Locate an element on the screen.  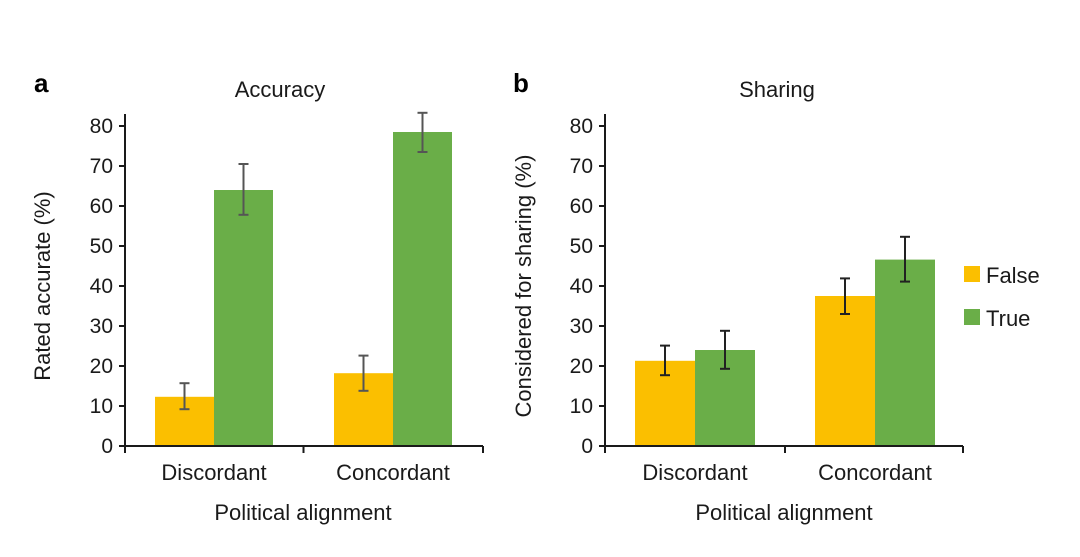
panel-b-letter: b is located at coordinates (521, 83).